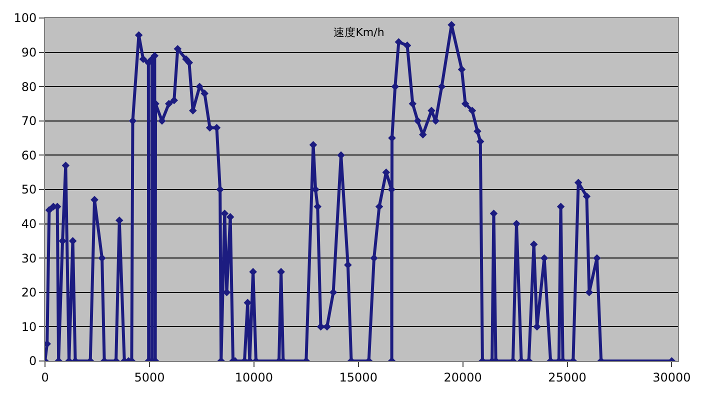 The width and height of the screenshot is (718, 401). I want to click on y-tick-label: 0, so click(32, 361).